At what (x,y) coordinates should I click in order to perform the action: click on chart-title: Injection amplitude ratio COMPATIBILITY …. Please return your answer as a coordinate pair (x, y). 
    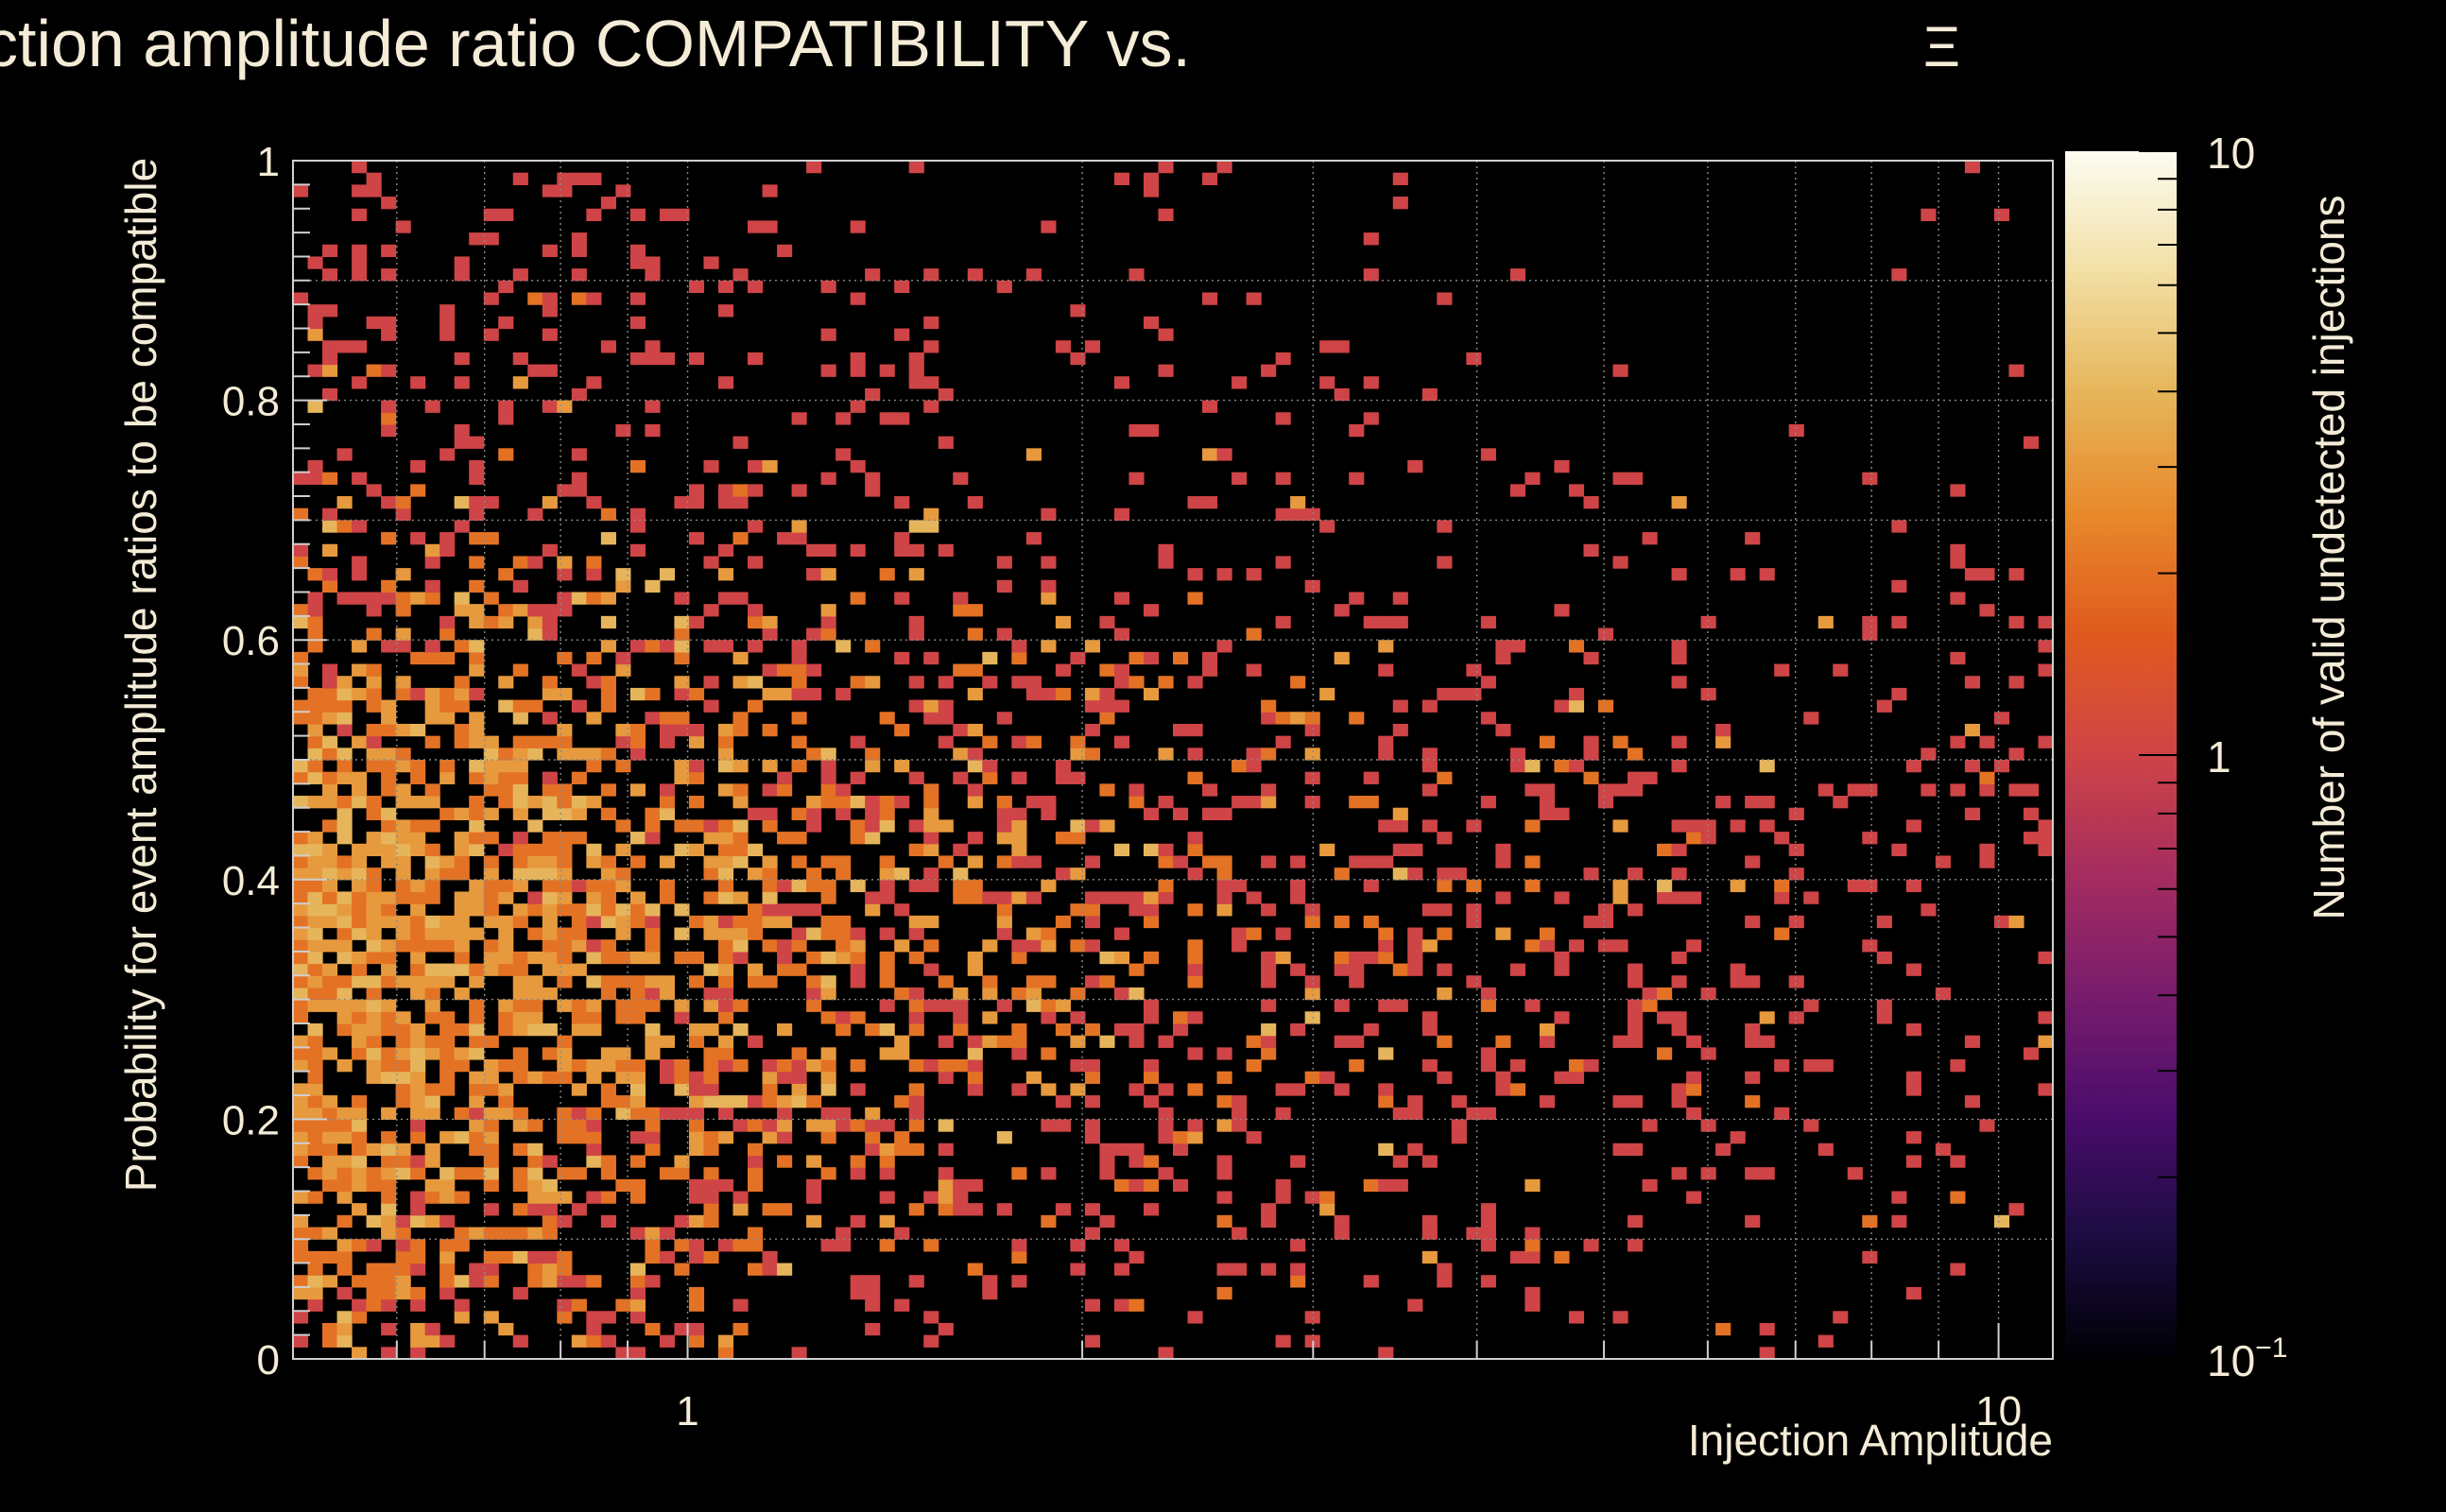
    Looking at the image, I should click on (595, 43).